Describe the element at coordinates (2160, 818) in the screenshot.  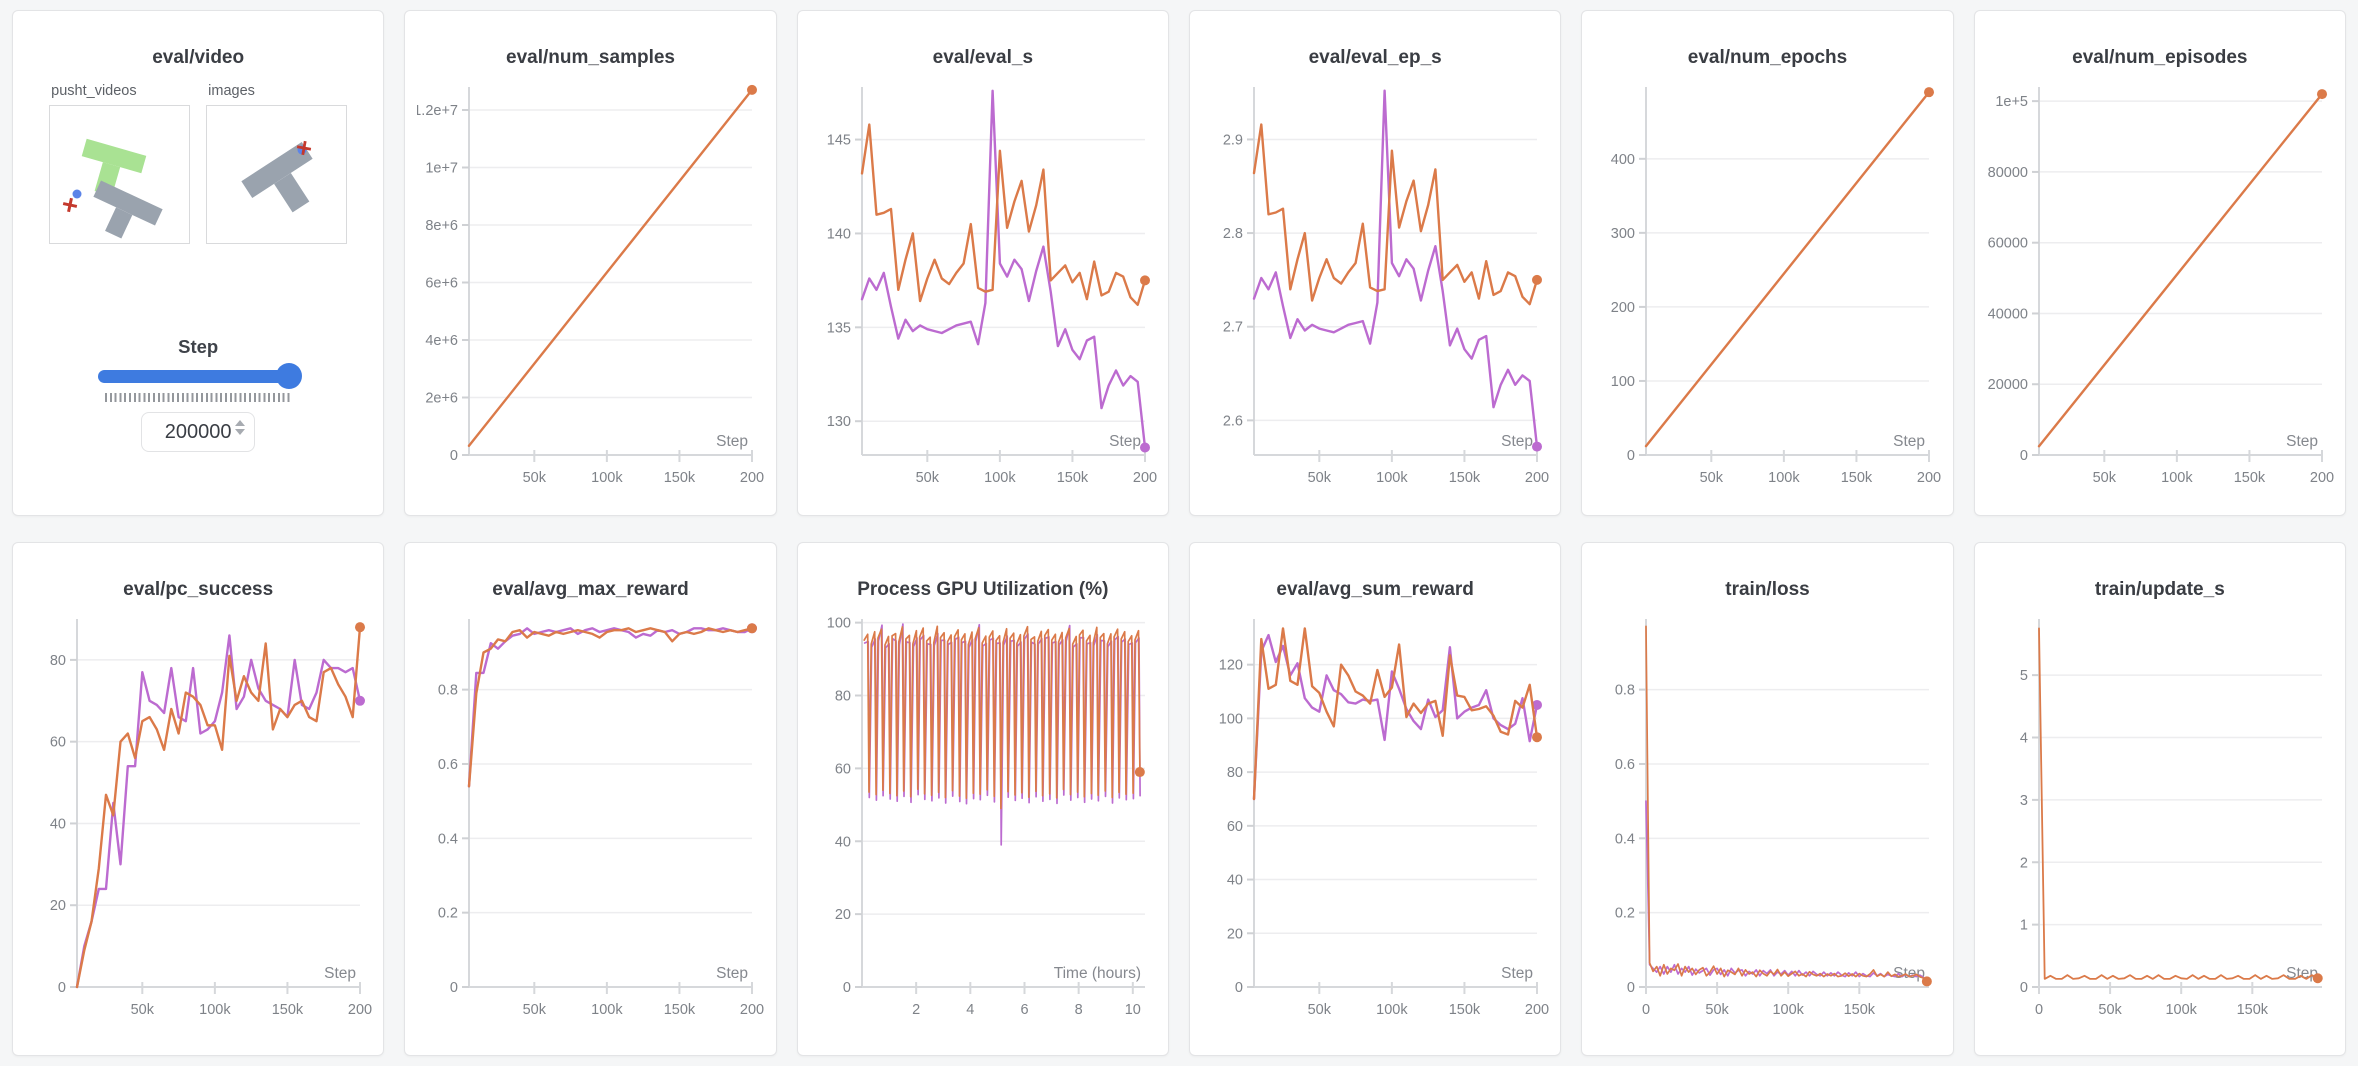
I see `chart-canvas: 0 1 2 3 4 5 0 50k 100k 150k Step` at that location.